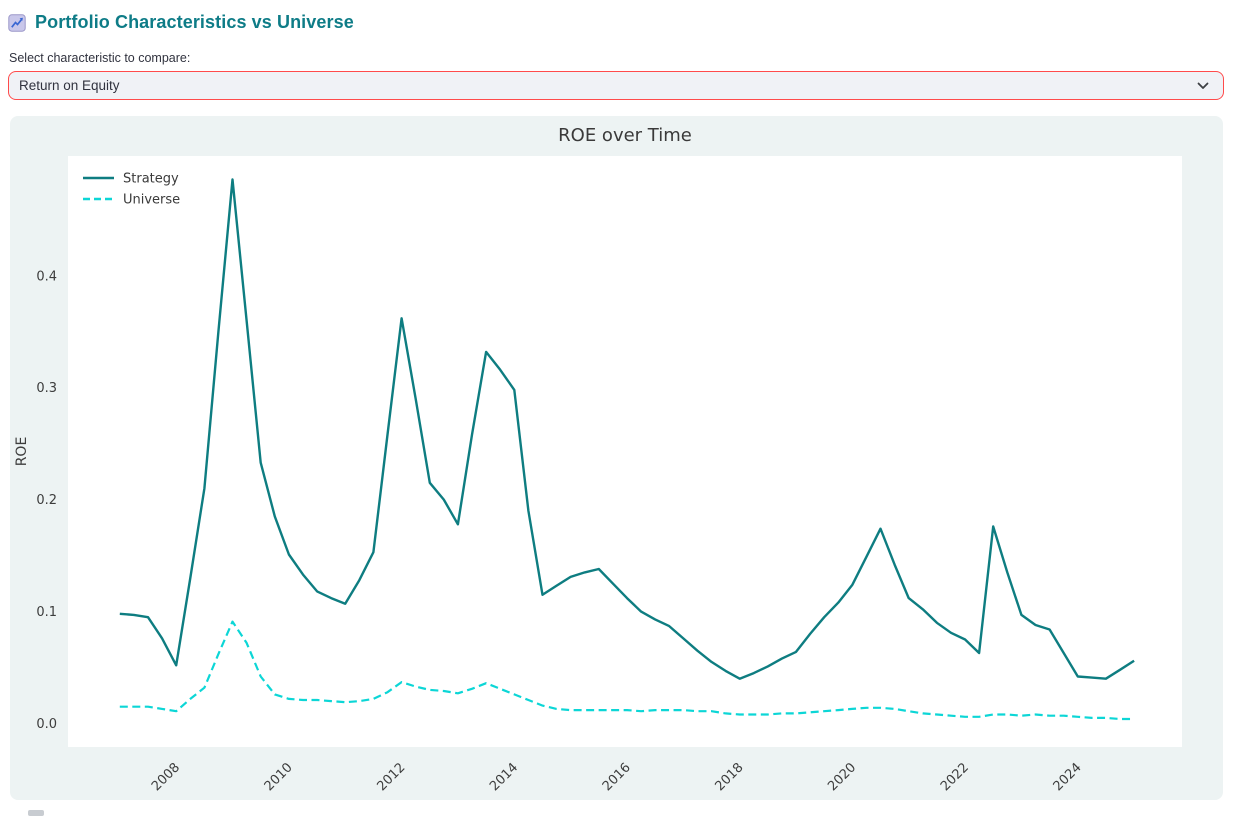 The width and height of the screenshot is (1233, 818). I want to click on app-header: Portfolio Characteristics vs Universe, so click(181, 22).